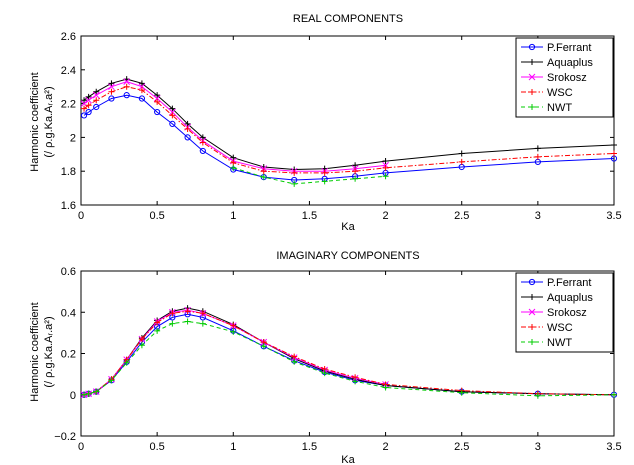 The width and height of the screenshot is (634, 465). What do you see at coordinates (348, 227) in the screenshot?
I see `x-axis-label: Ka` at bounding box center [348, 227].